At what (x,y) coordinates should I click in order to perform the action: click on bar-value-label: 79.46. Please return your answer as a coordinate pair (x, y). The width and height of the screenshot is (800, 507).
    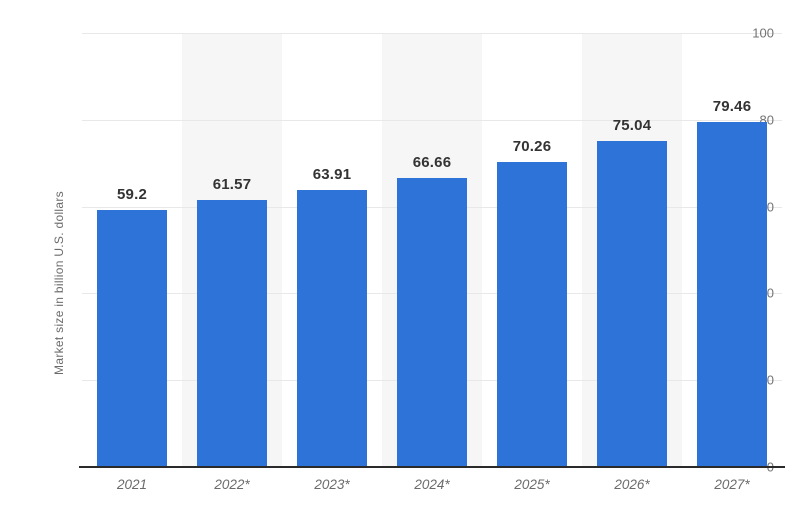
    Looking at the image, I should click on (732, 107).